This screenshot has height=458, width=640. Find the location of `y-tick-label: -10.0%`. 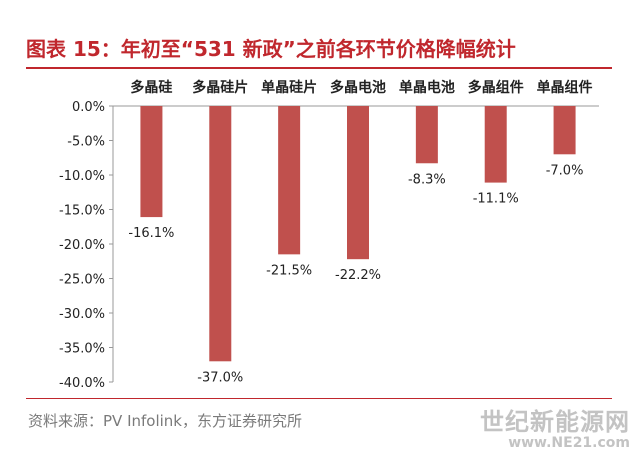

y-tick-label: -10.0% is located at coordinates (82, 176).